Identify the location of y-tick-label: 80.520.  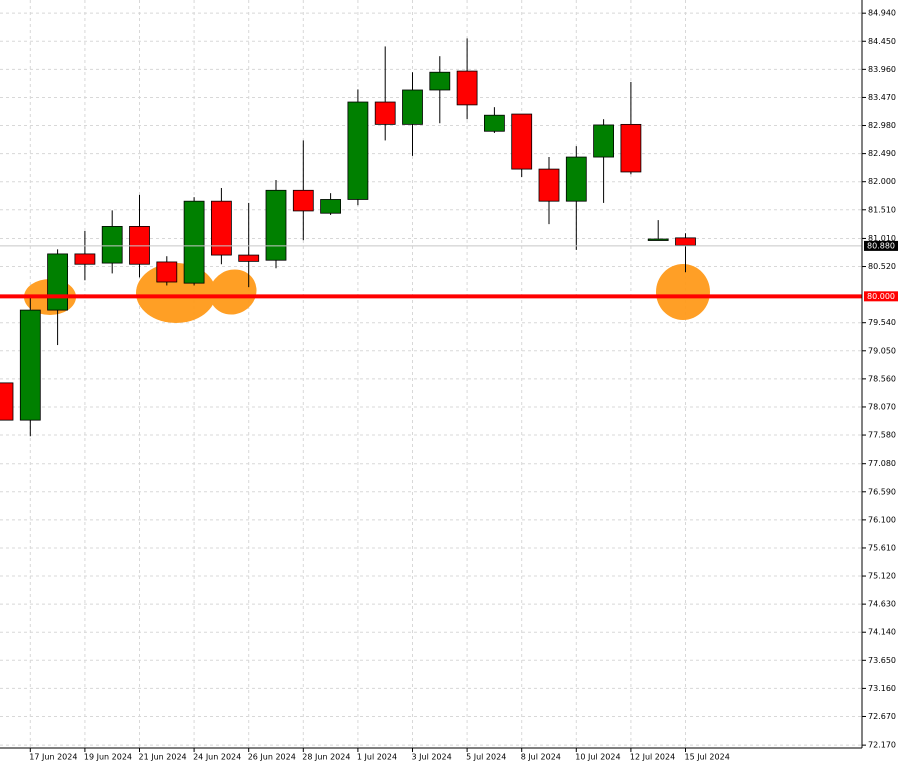
(882, 266).